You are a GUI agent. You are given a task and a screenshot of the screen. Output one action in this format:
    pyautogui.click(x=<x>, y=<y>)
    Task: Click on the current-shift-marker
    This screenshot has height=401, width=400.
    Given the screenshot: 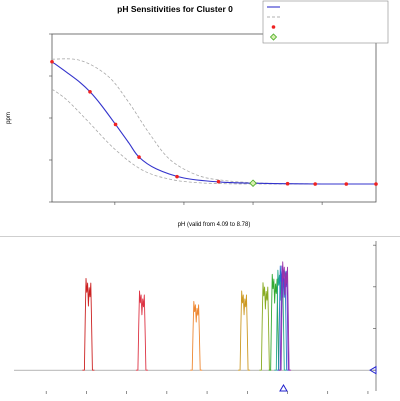 What is the action you would take?
    pyautogui.click(x=283, y=388)
    